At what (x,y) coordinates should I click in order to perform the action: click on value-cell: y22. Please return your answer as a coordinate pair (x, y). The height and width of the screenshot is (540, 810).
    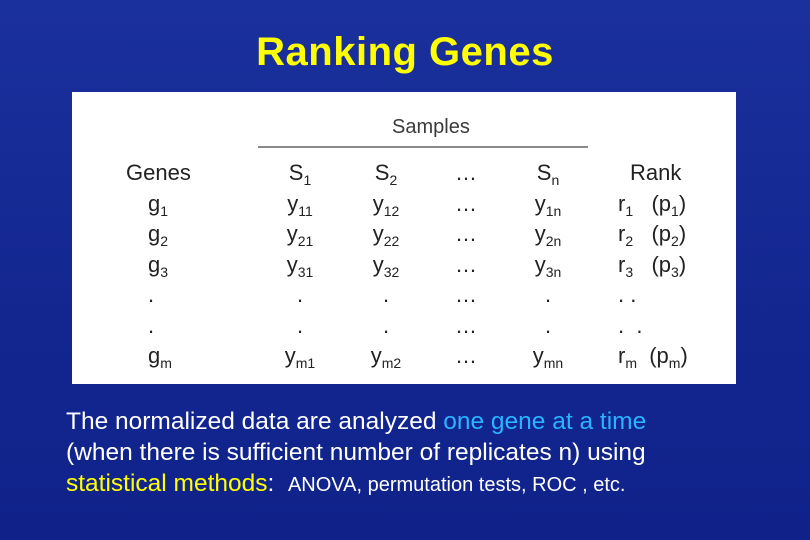
    Looking at the image, I should click on (386, 235).